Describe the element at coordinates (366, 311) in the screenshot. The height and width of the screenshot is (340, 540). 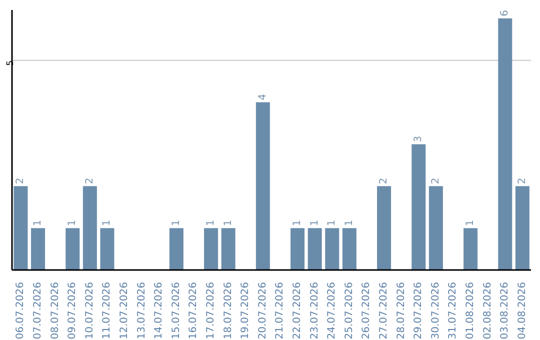
I see `x-tick-label: 26.07.2026` at that location.